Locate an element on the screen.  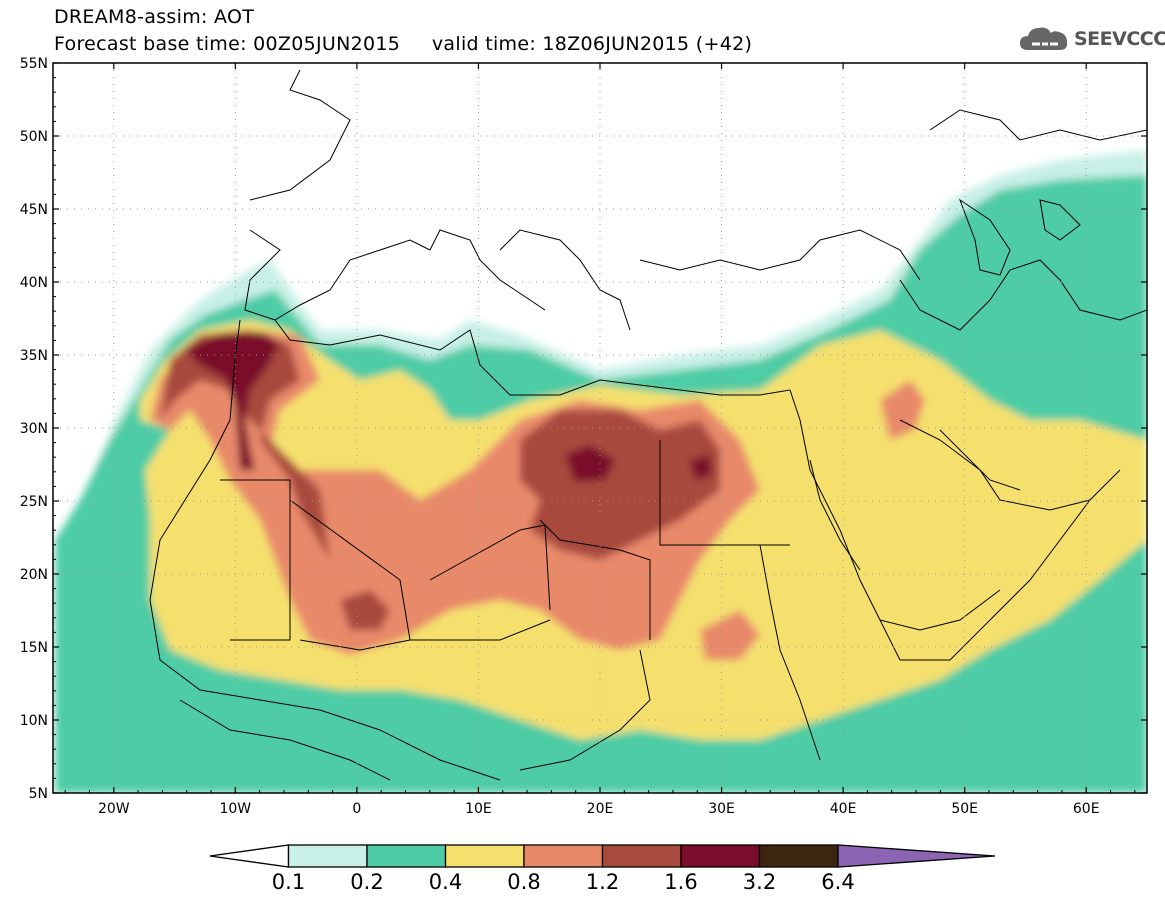
colorbar-label: 0.4 is located at coordinates (445, 882).